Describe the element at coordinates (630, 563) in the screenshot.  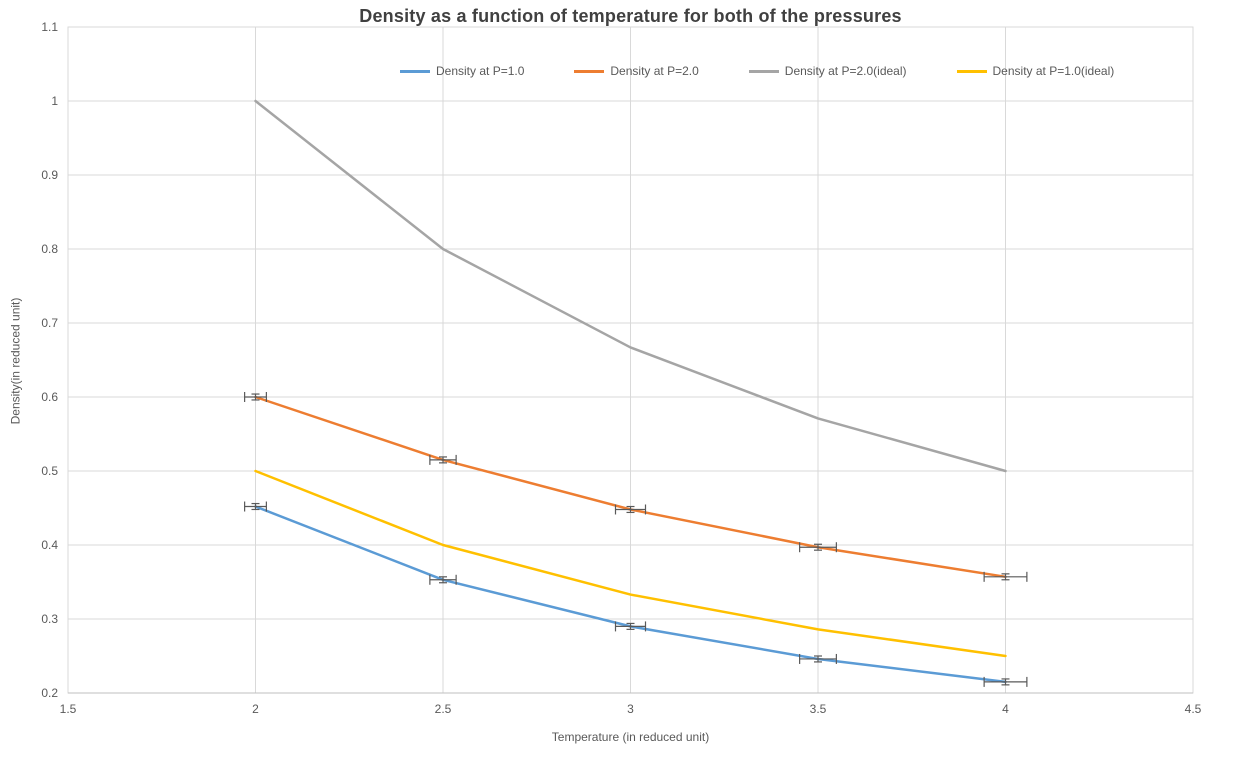
I see `series-line-density-at-p-1-0-ideal` at that location.